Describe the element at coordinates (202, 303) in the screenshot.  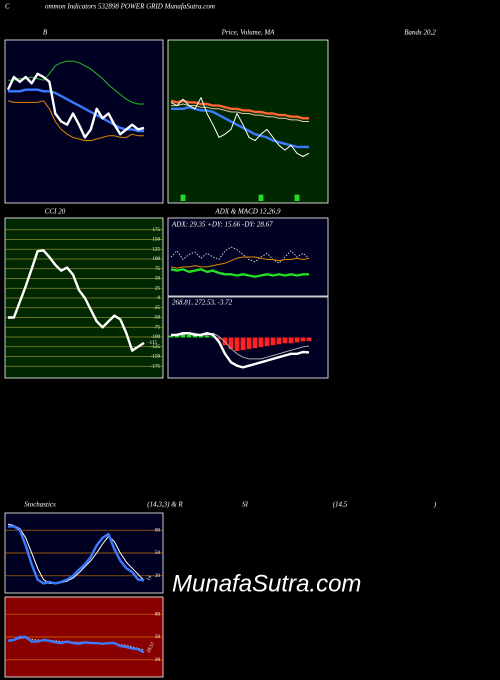
I see `panel-subtitle: 268.81, 272.53, -3.72` at that location.